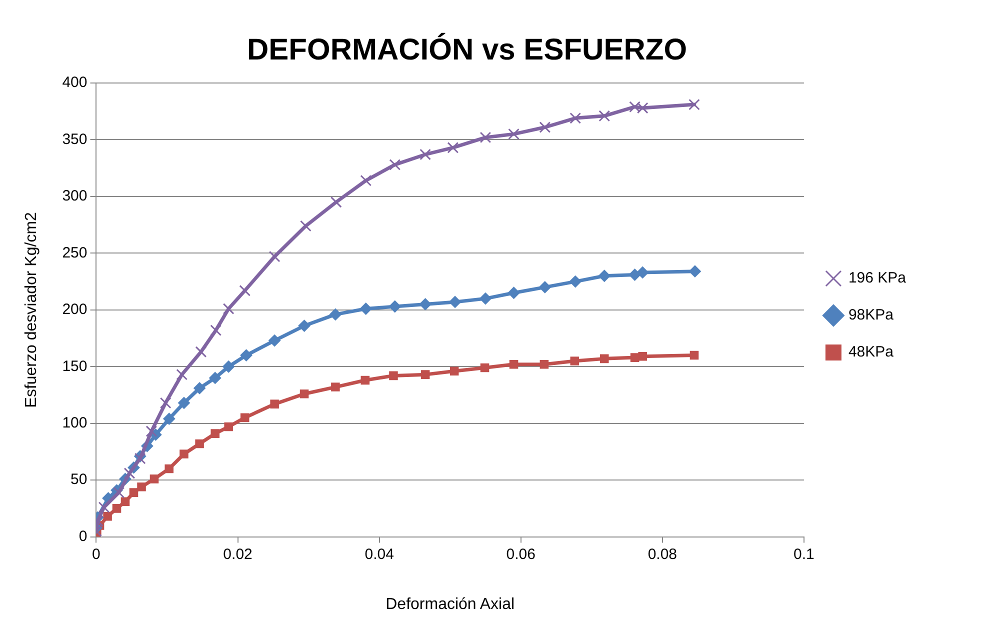 Image resolution: width=984 pixels, height=631 pixels. Describe the element at coordinates (75, 309) in the screenshot. I see `y-tick-label: 200` at that location.